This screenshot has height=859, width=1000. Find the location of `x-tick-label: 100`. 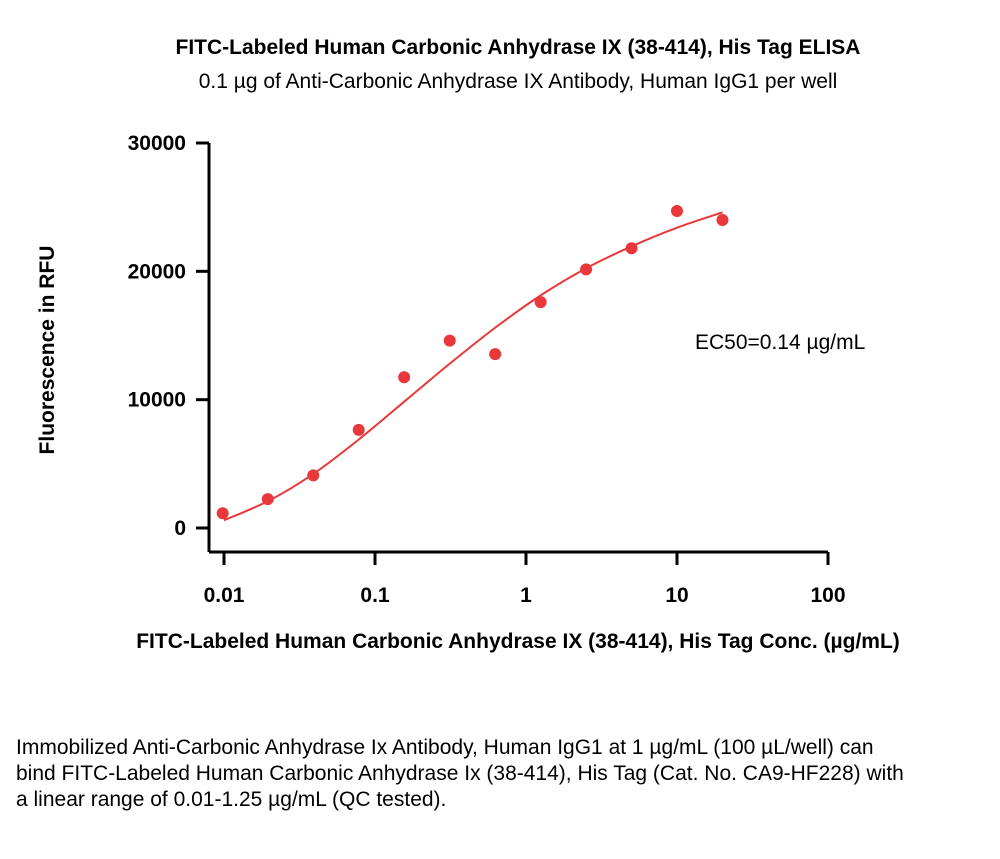

x-tick-label: 100 is located at coordinates (827, 595).